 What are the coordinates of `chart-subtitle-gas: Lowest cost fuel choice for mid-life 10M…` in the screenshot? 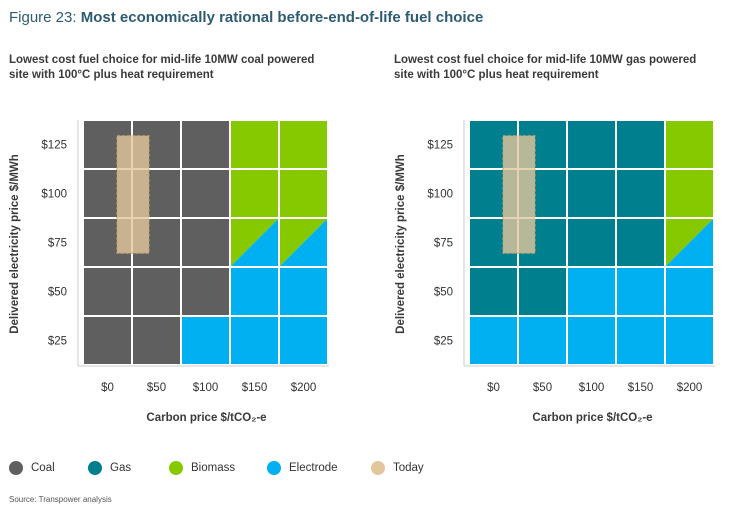 It's located at (554, 68).